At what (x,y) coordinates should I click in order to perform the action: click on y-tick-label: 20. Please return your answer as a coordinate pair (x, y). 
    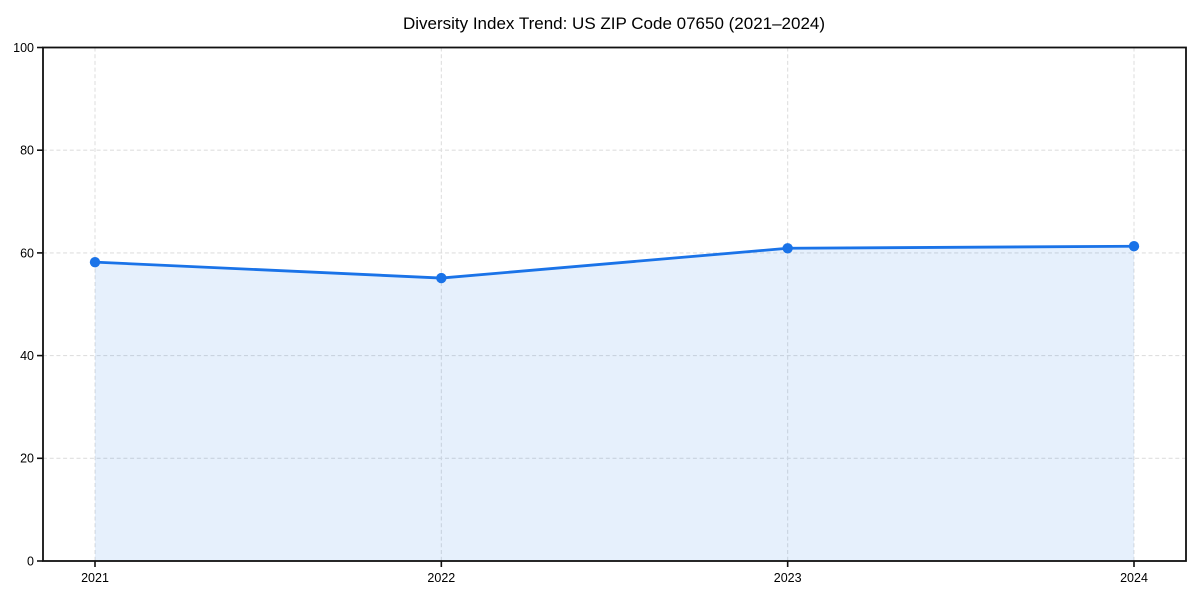
    Looking at the image, I should click on (27, 459).